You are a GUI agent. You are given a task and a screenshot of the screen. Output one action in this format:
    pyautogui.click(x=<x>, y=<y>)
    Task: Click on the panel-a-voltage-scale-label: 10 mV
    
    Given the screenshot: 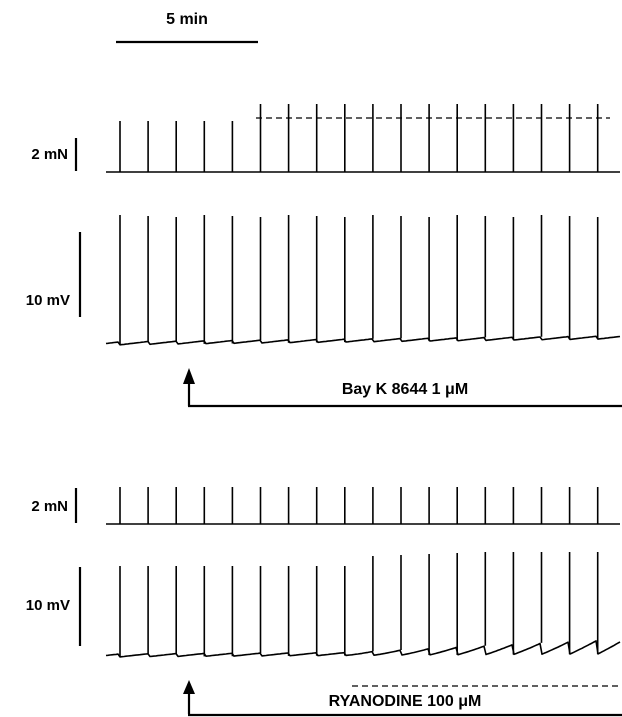 What is the action you would take?
    pyautogui.click(x=48, y=300)
    